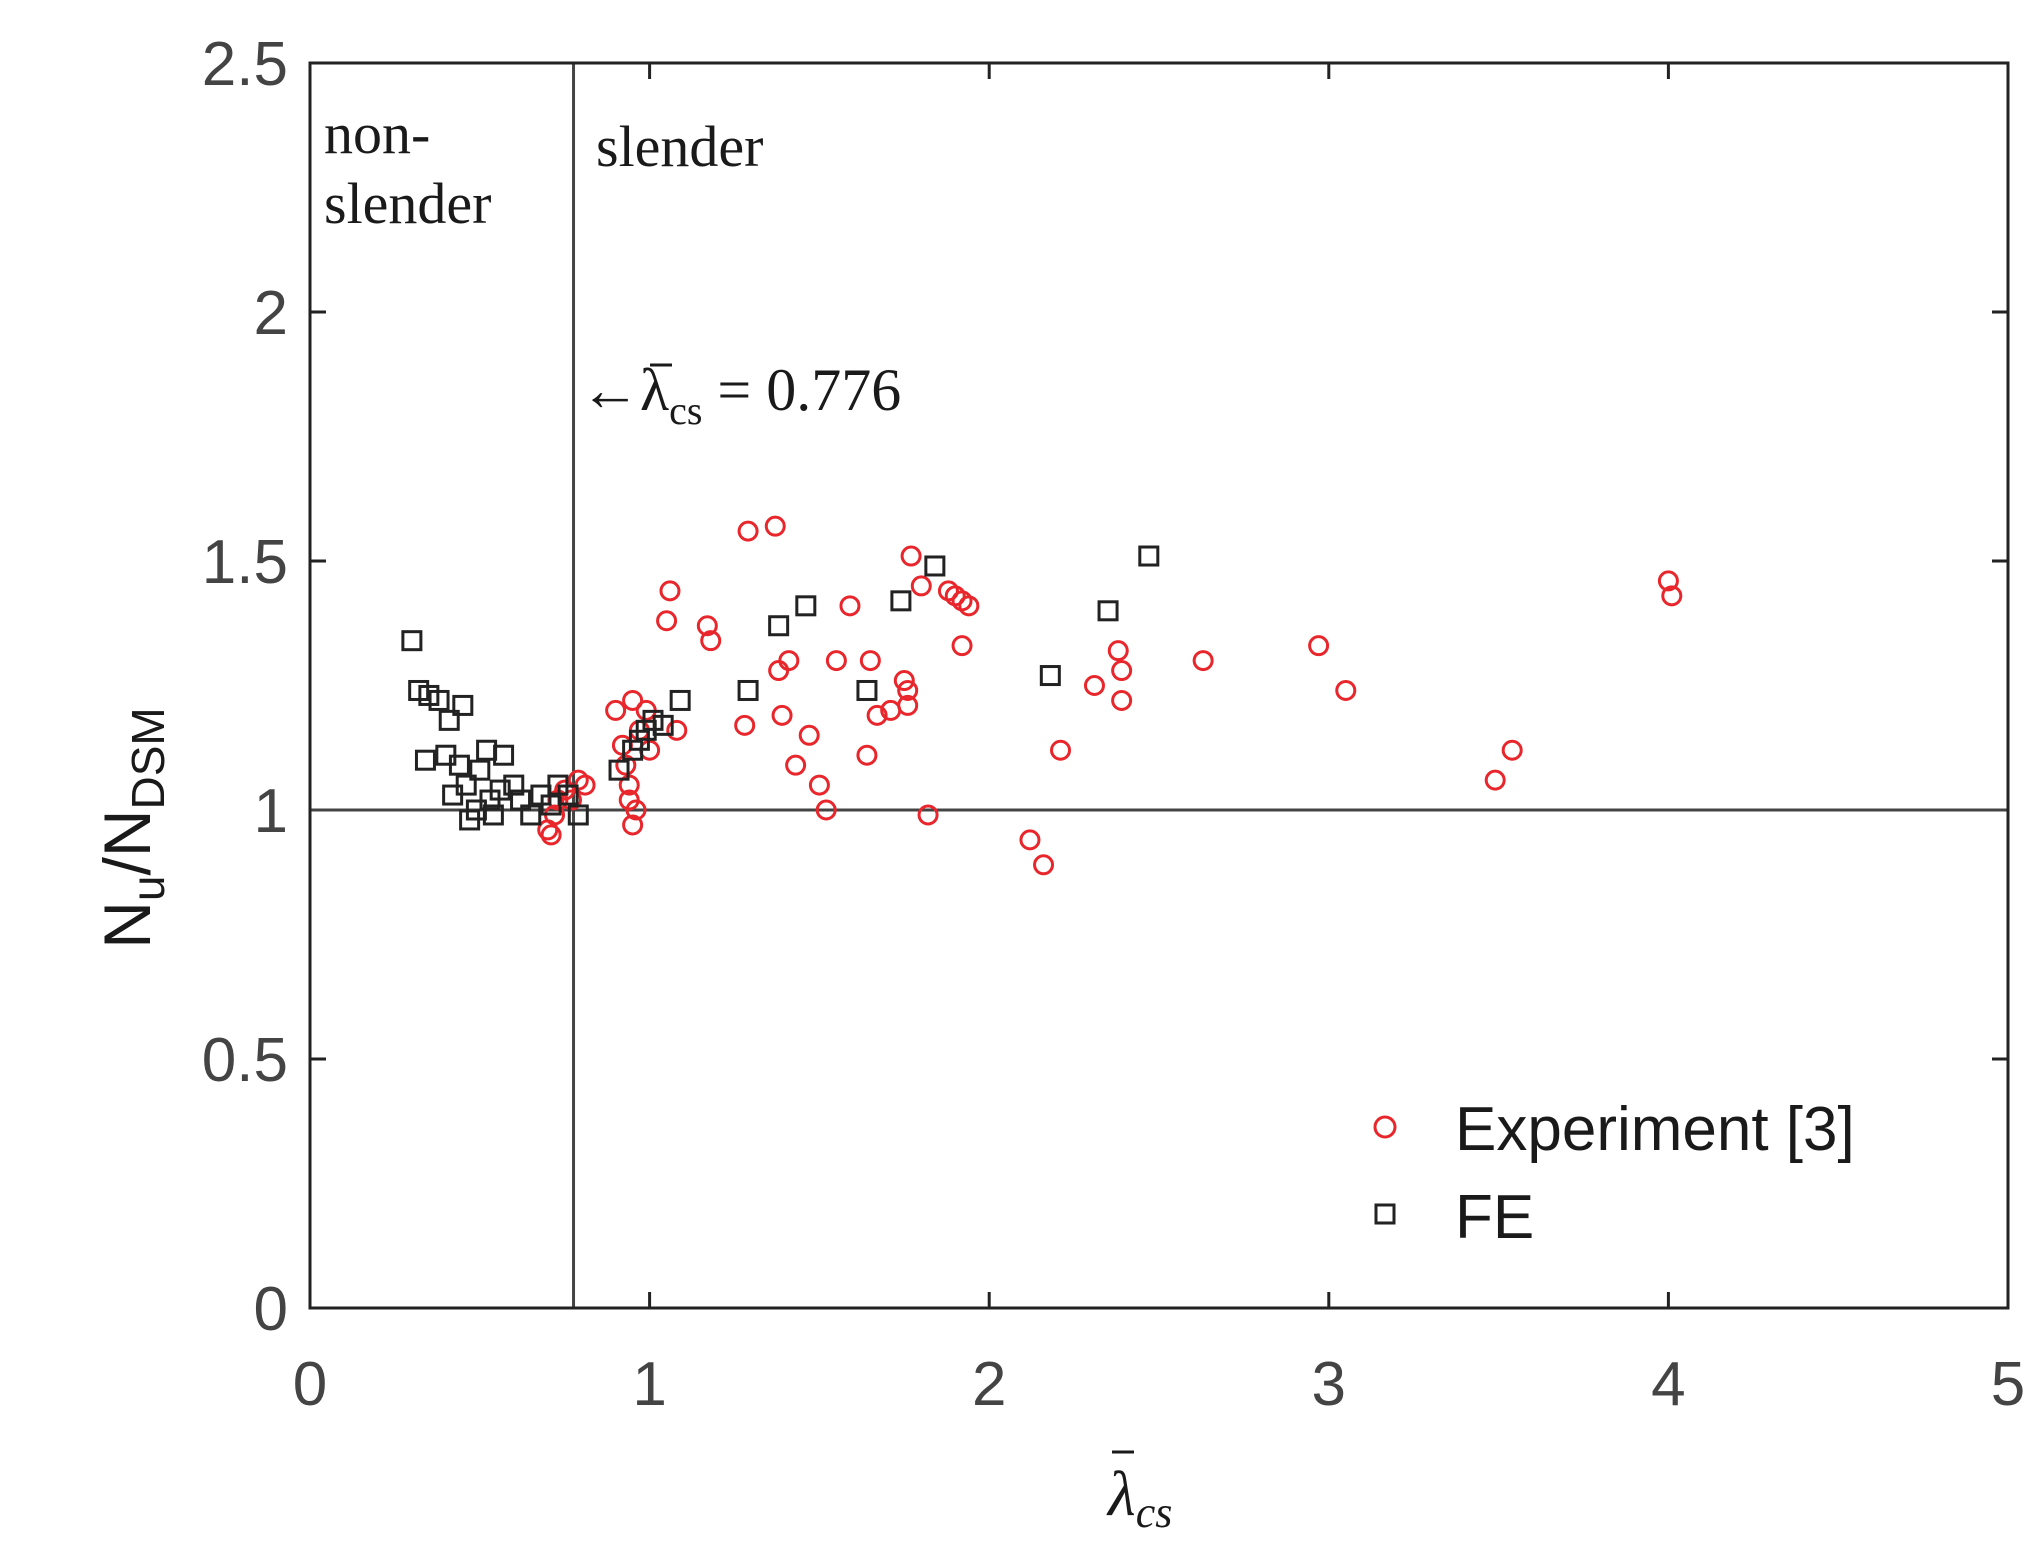 The height and width of the screenshot is (1558, 2043). What do you see at coordinates (408, 203) in the screenshot?
I see `region-left-label-line2: slender` at bounding box center [408, 203].